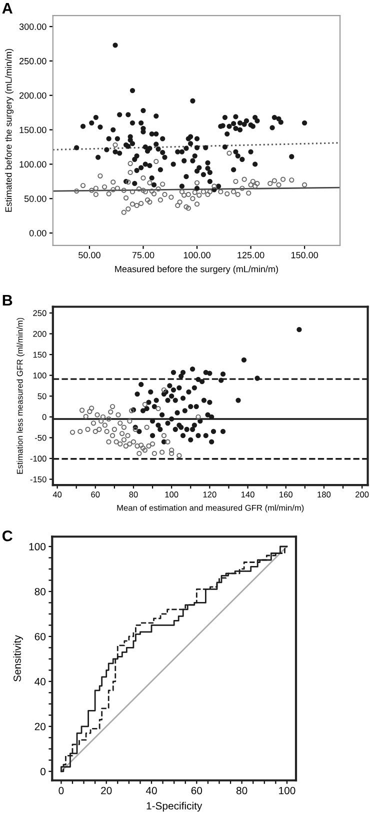  I want to click on x-tick-label: 0, so click(61, 790).